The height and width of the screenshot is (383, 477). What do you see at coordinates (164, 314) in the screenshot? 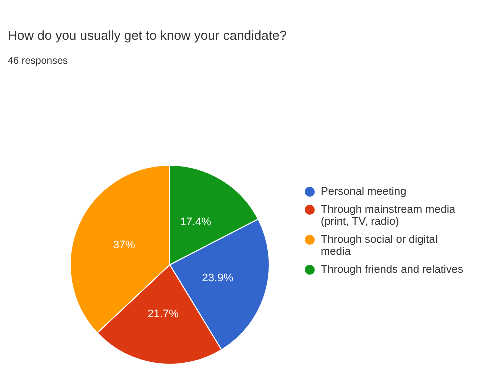
I see `data-label: 21.7%` at bounding box center [164, 314].